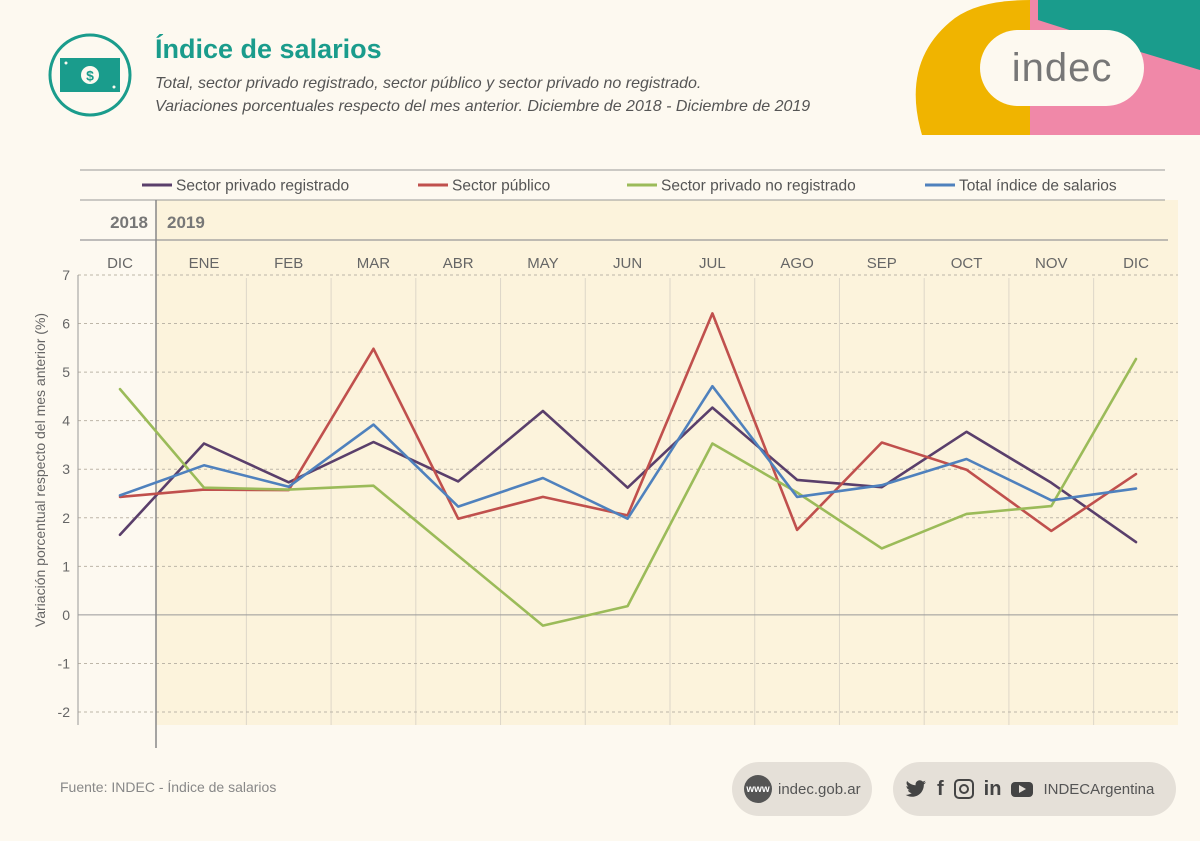 The height and width of the screenshot is (841, 1200). Describe the element at coordinates (204, 263) in the screenshot. I see `x-tick-label: ENE` at that location.